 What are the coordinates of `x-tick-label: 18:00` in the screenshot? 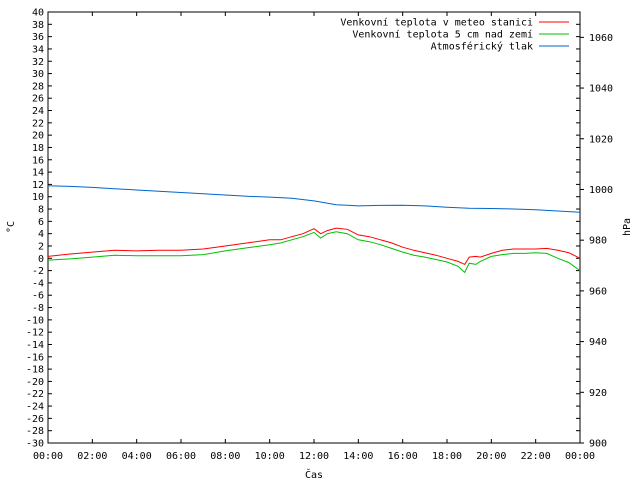 It's located at (447, 456).